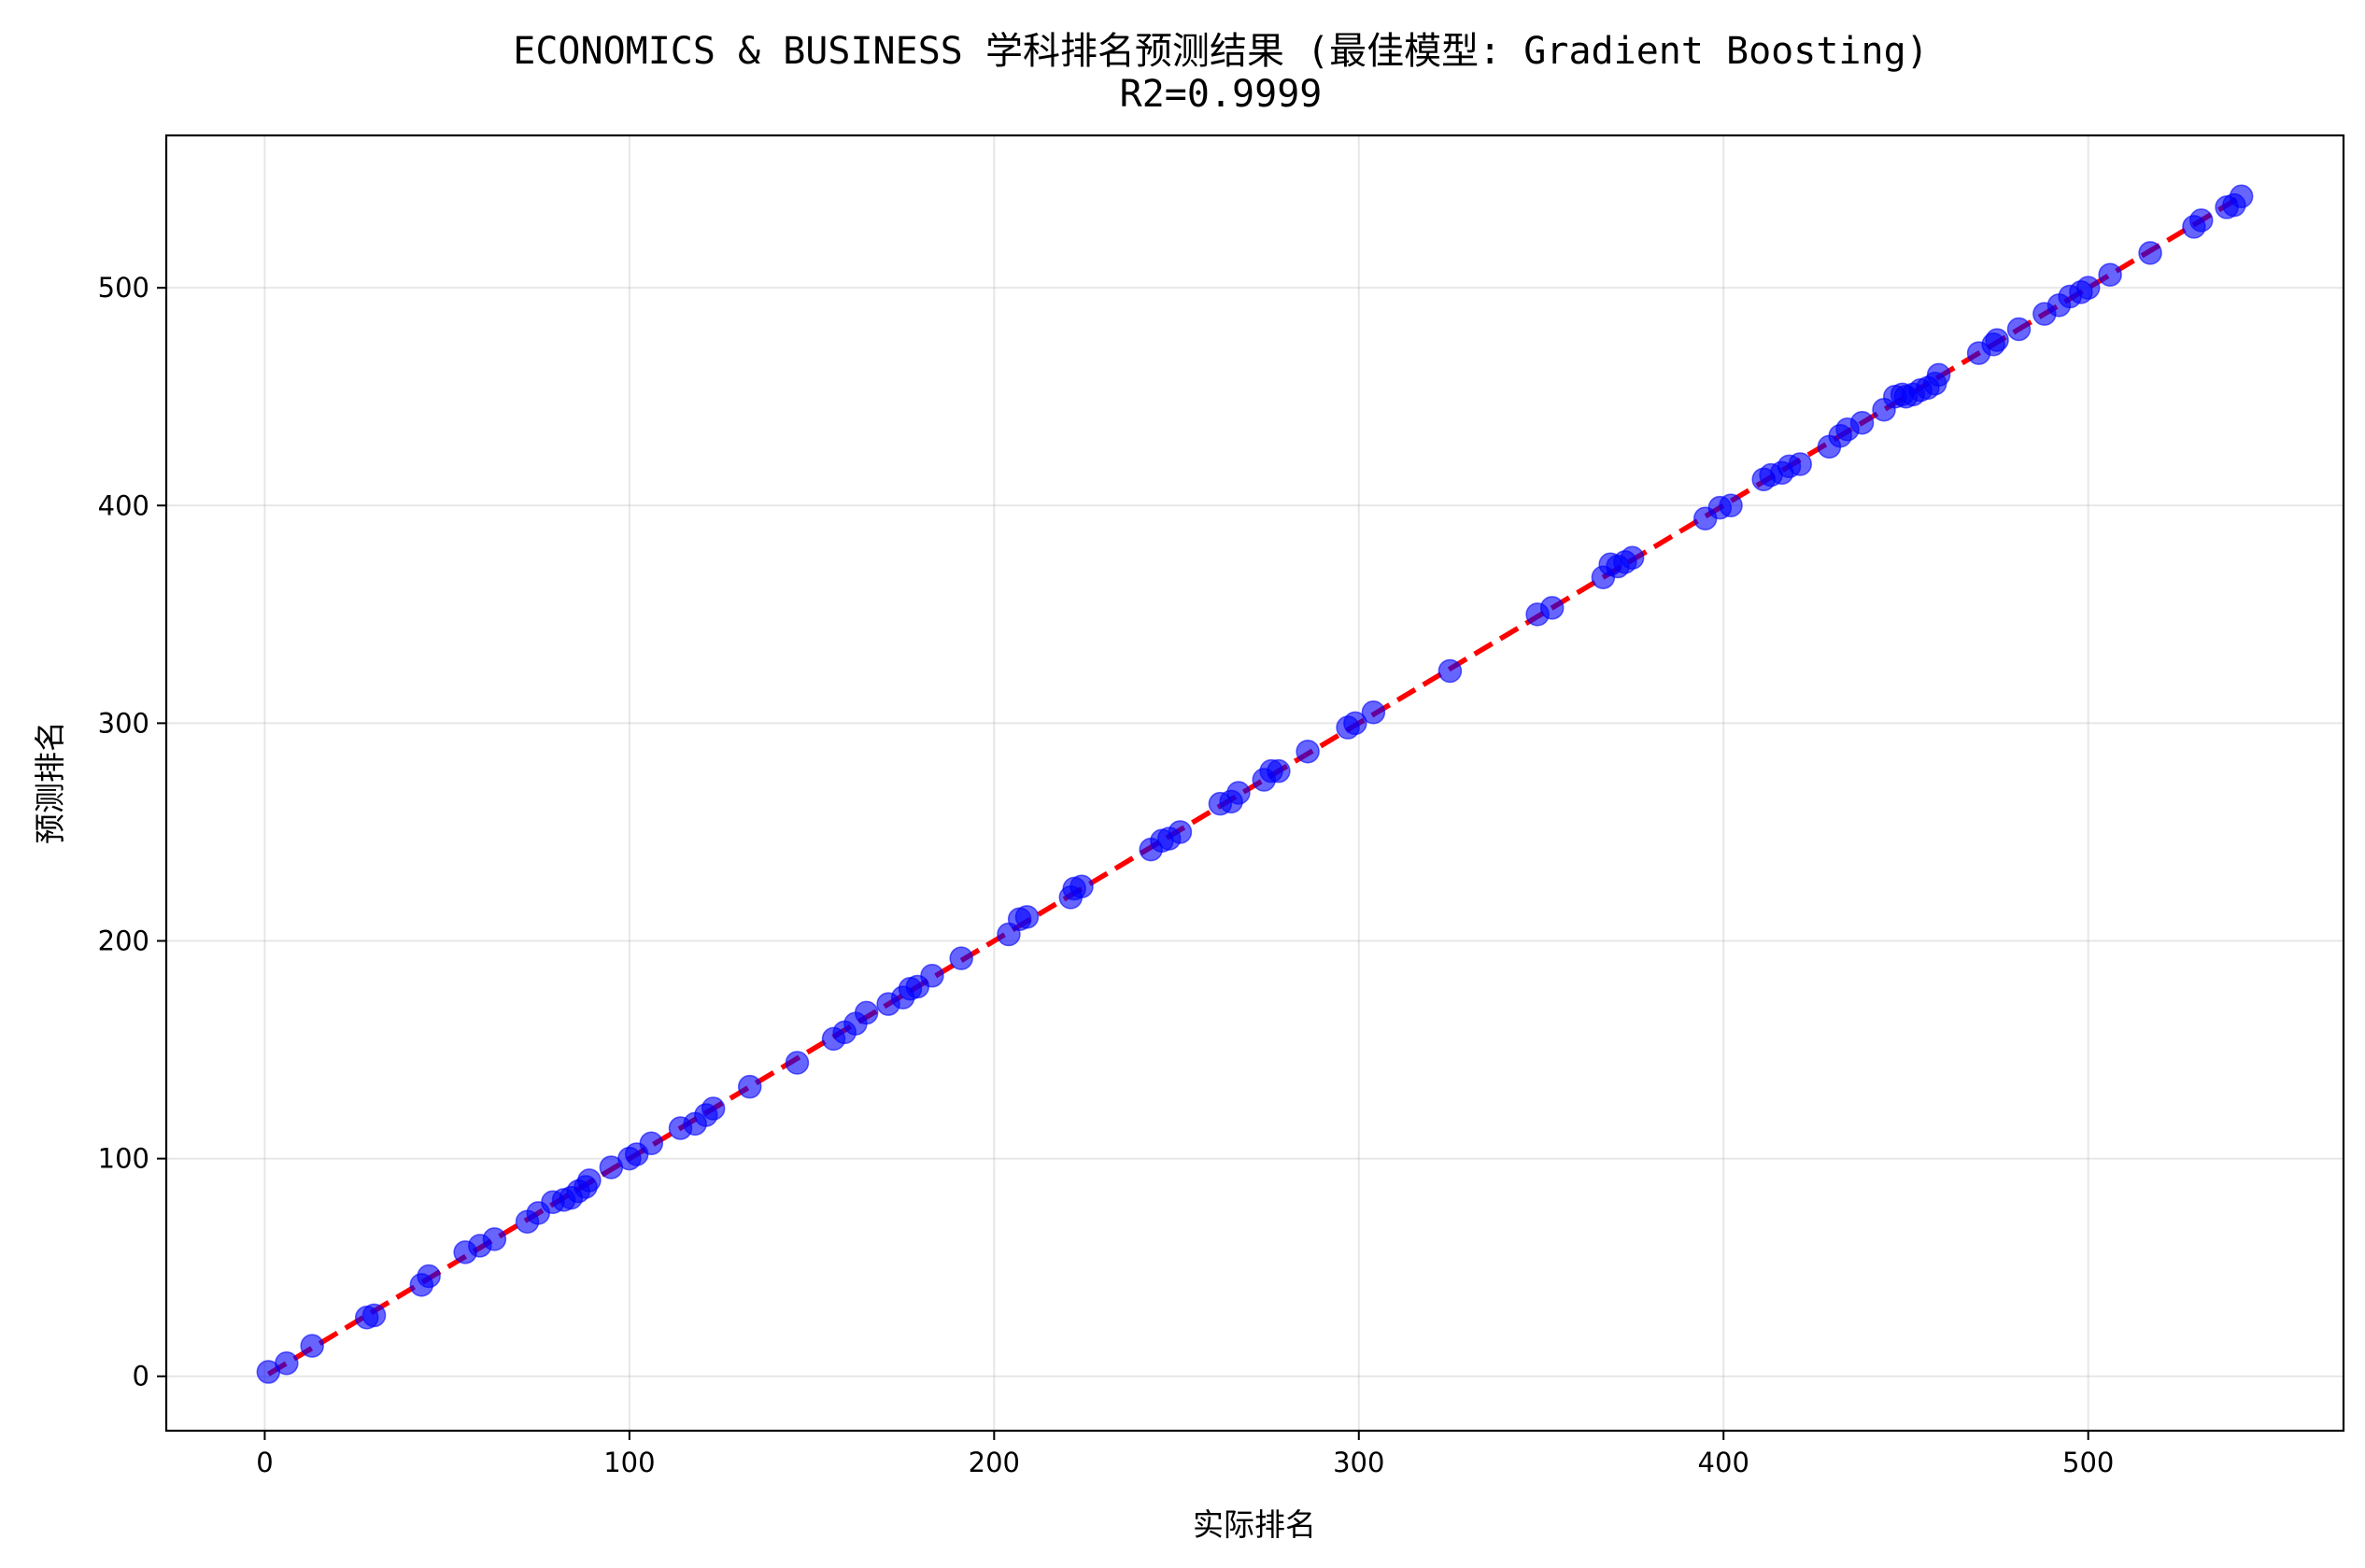 The image size is (2365, 1568). What do you see at coordinates (123, 1159) in the screenshot?
I see `y-tick-label: 100` at bounding box center [123, 1159].